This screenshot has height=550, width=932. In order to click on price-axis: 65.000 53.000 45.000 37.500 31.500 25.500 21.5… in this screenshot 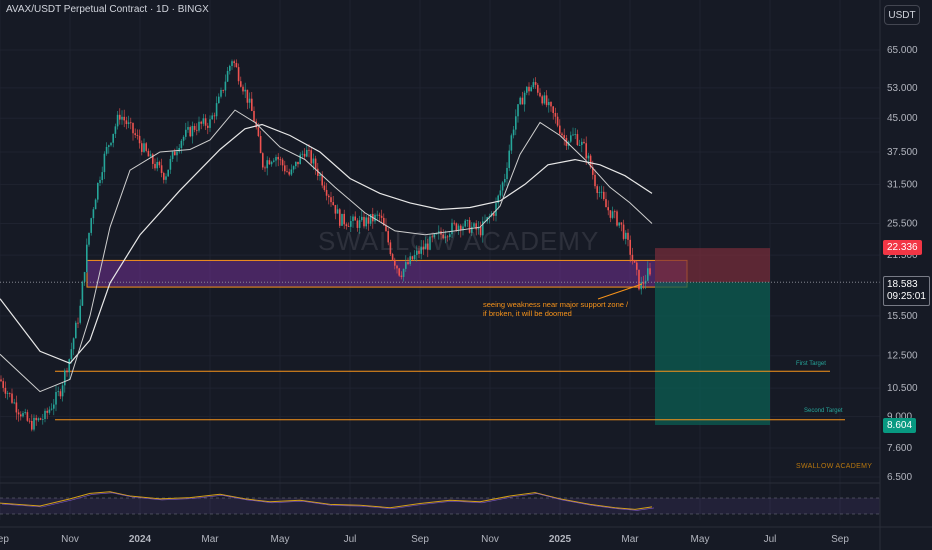, I will do `click(898, 275)`.